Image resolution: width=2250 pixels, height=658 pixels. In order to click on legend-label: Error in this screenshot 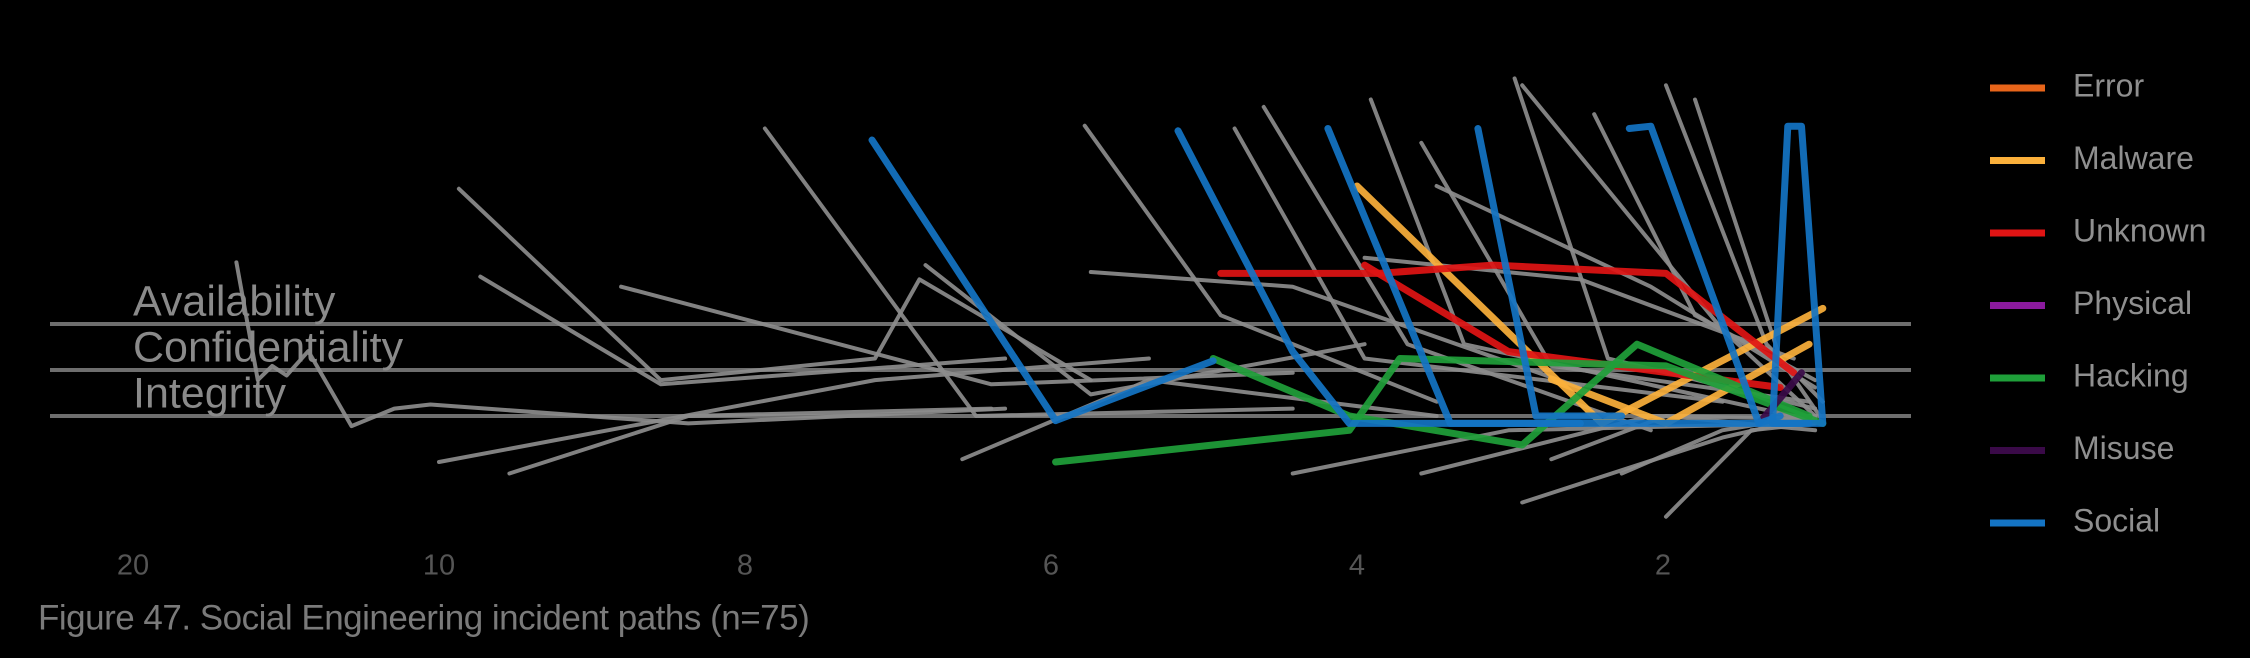, I will do `click(2108, 85)`.